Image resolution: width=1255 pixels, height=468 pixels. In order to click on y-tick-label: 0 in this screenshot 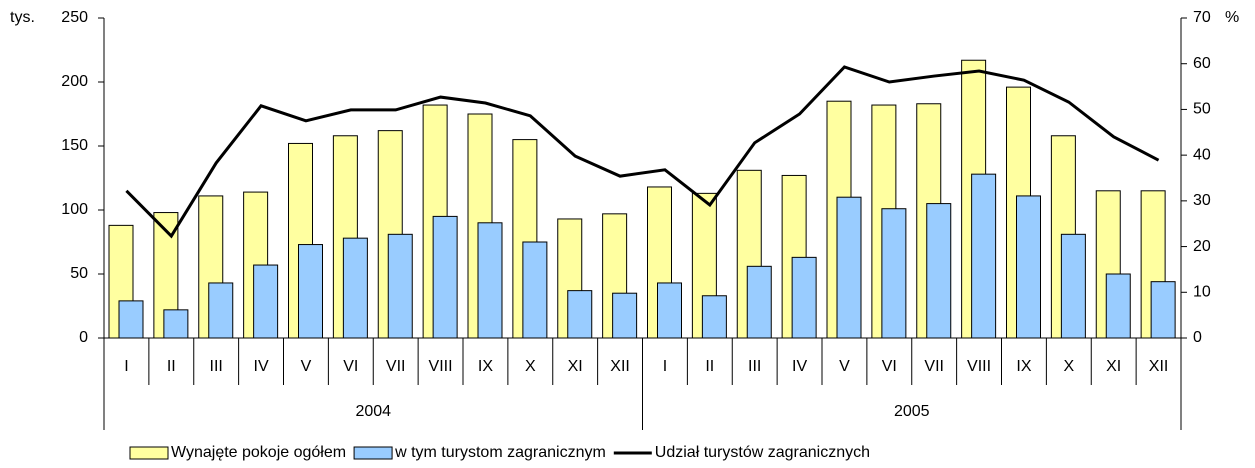, I will do `click(83, 337)`.